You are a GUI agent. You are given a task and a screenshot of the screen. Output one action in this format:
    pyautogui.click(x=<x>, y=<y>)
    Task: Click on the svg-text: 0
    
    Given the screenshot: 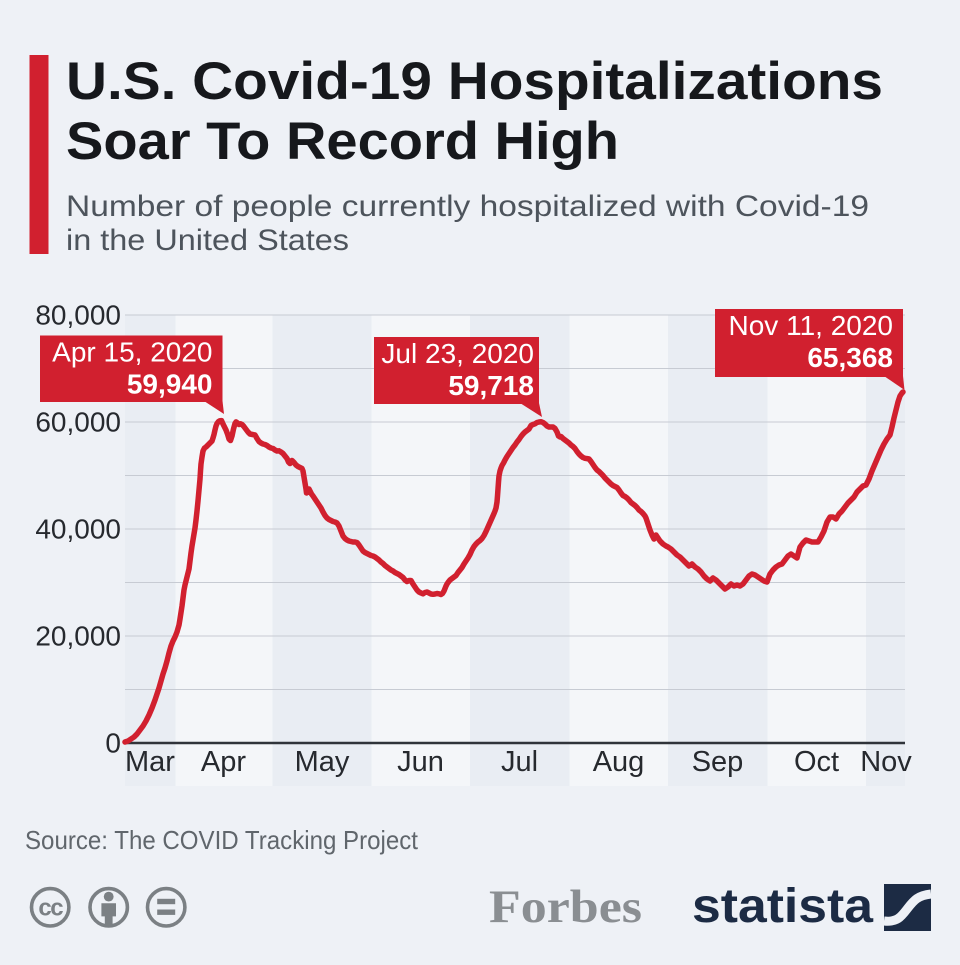 What is the action you would take?
    pyautogui.click(x=113, y=743)
    